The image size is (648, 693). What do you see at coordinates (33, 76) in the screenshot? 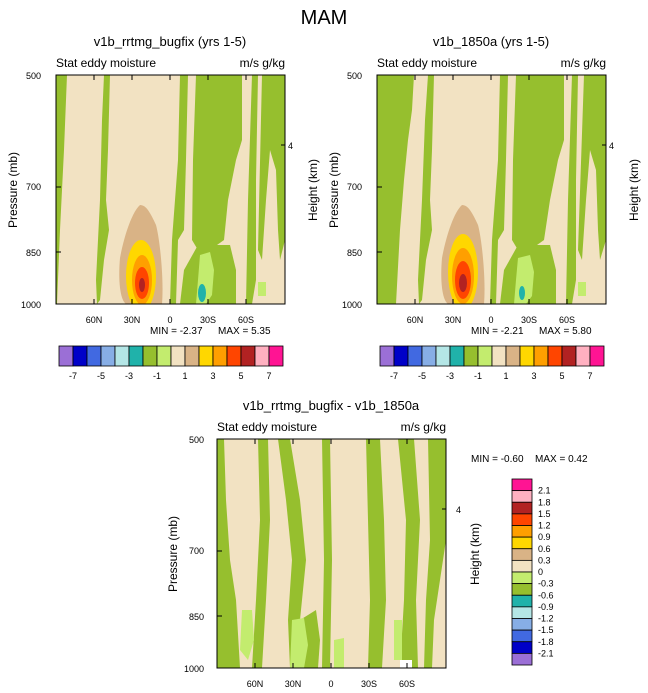
I see `y-tick-label: 500` at bounding box center [33, 76].